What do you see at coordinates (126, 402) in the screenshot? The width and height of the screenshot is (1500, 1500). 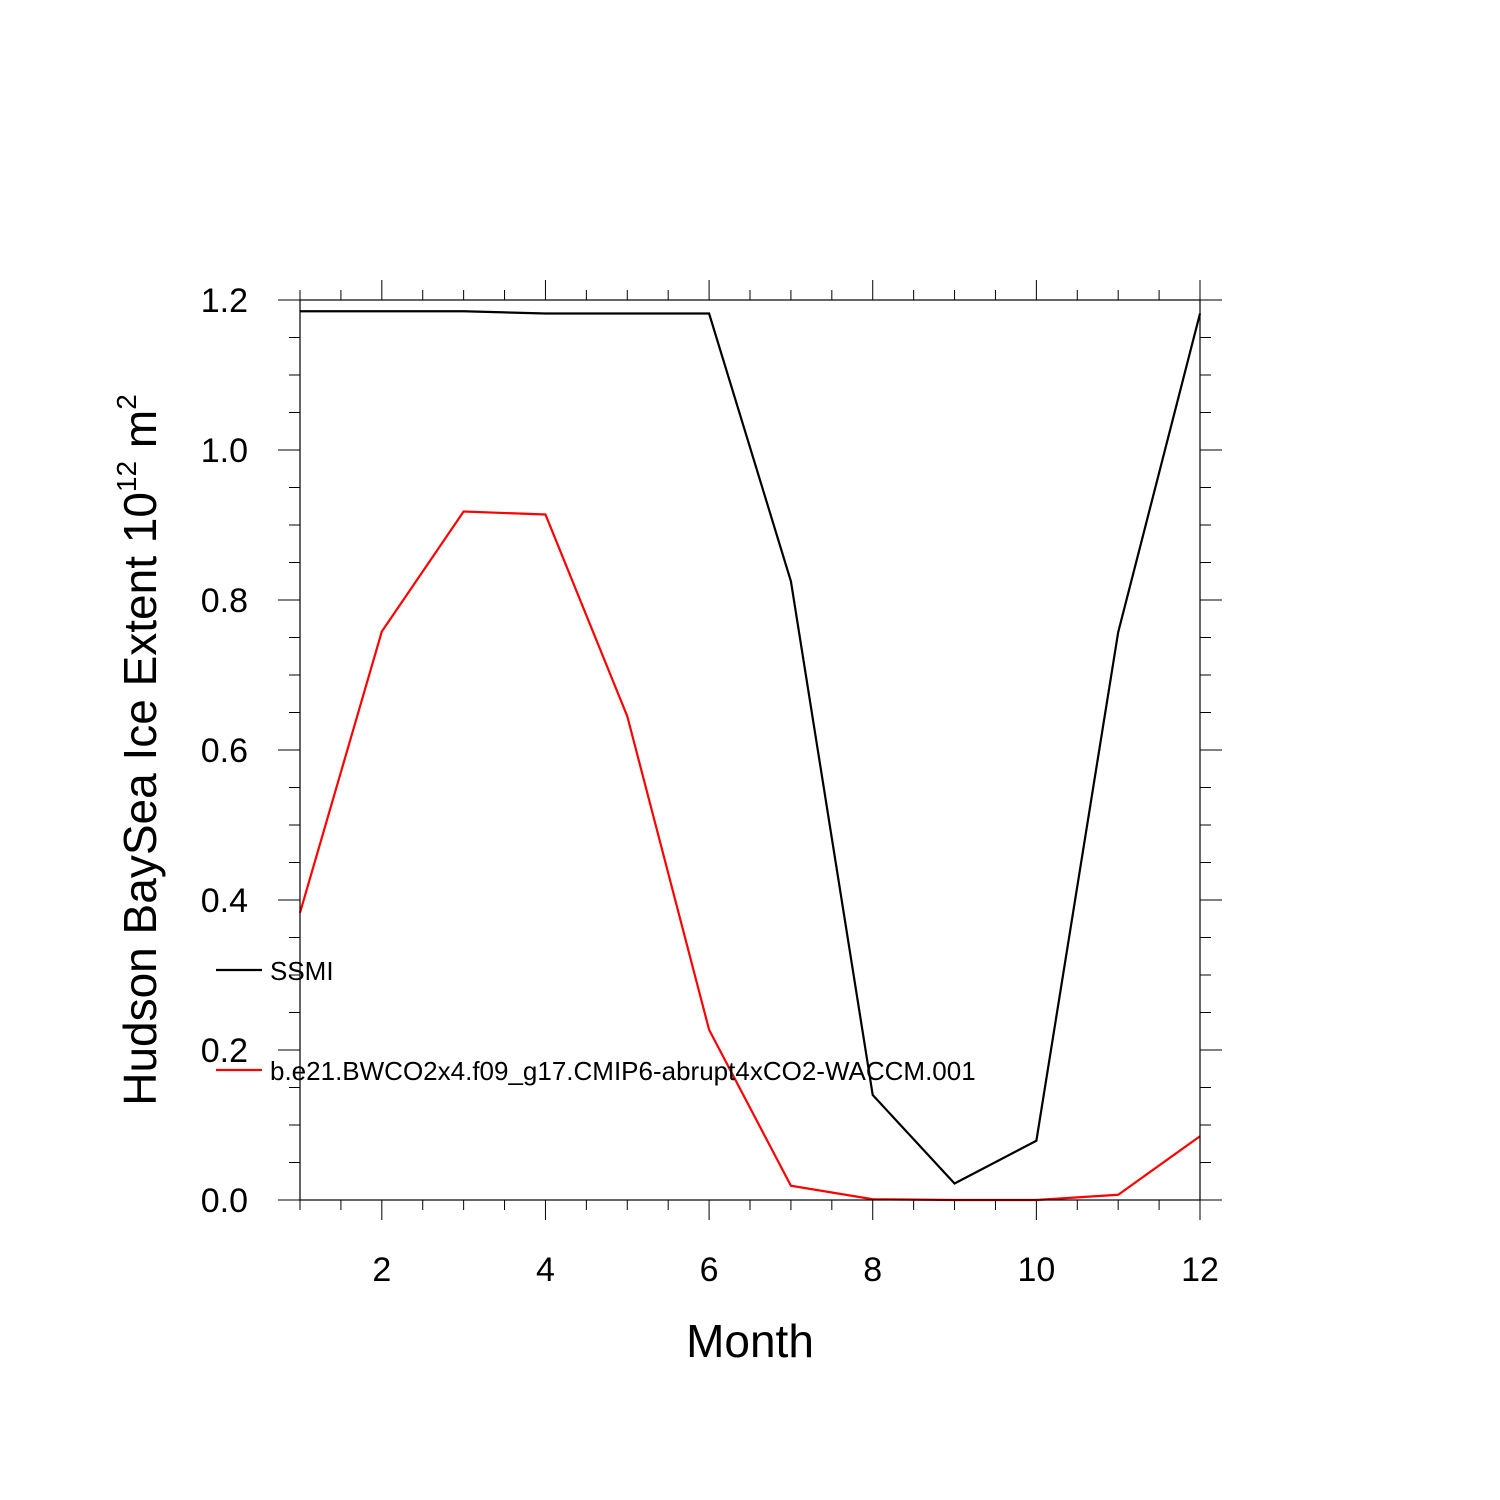 I see `y-axis-title-unit-exponent: 2` at bounding box center [126, 402].